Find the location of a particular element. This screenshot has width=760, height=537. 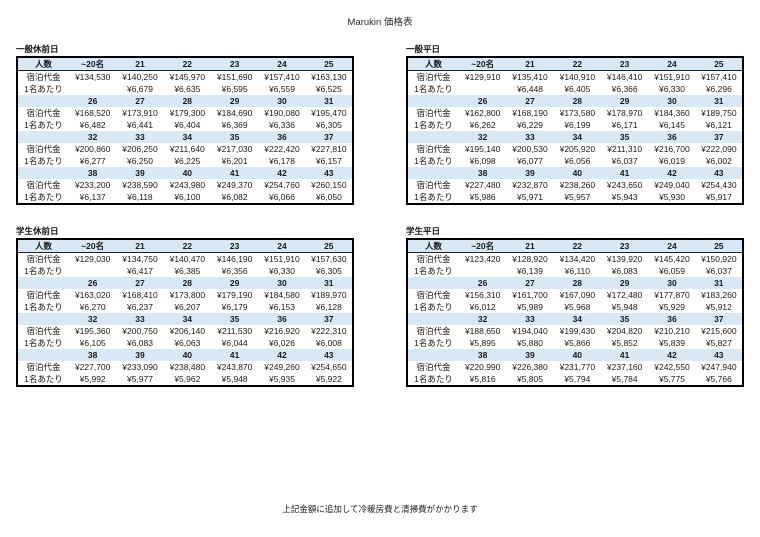

price-cell: ¥227,480 is located at coordinates (482, 185).